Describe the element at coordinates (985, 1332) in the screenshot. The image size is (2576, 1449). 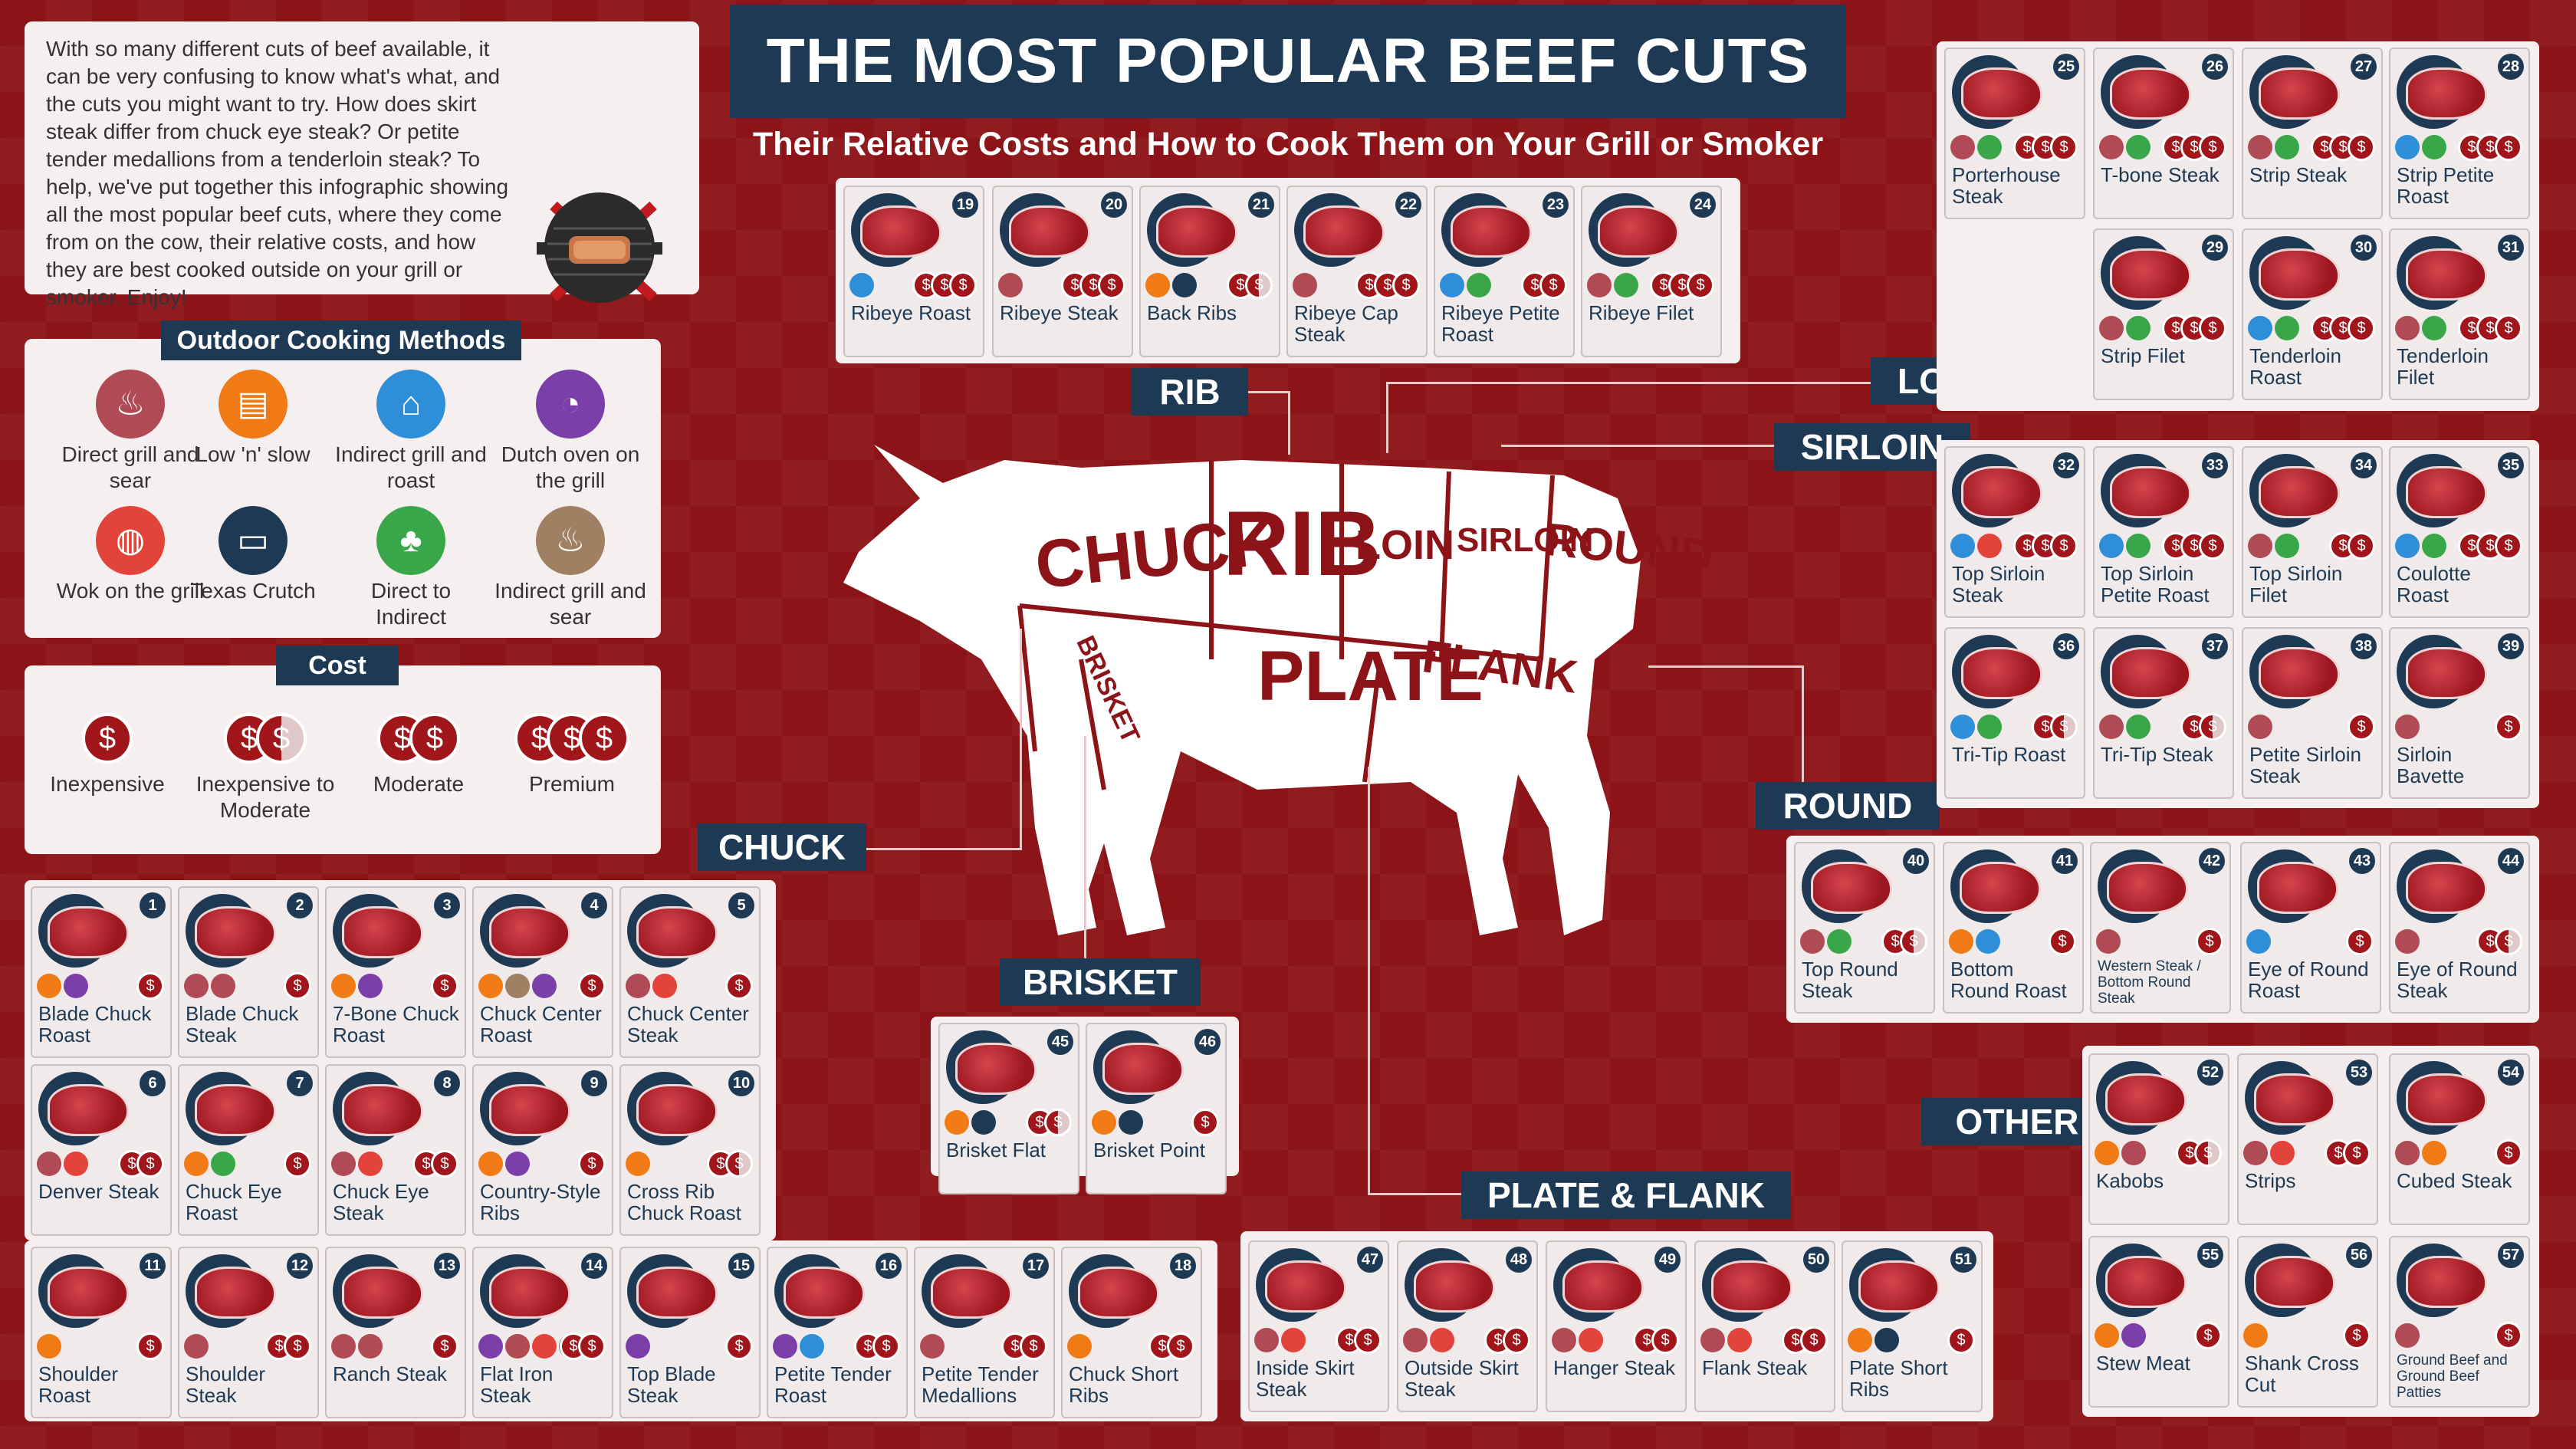
I see `cut-card-17: 17 $ $ Petite Tender Medallions` at that location.